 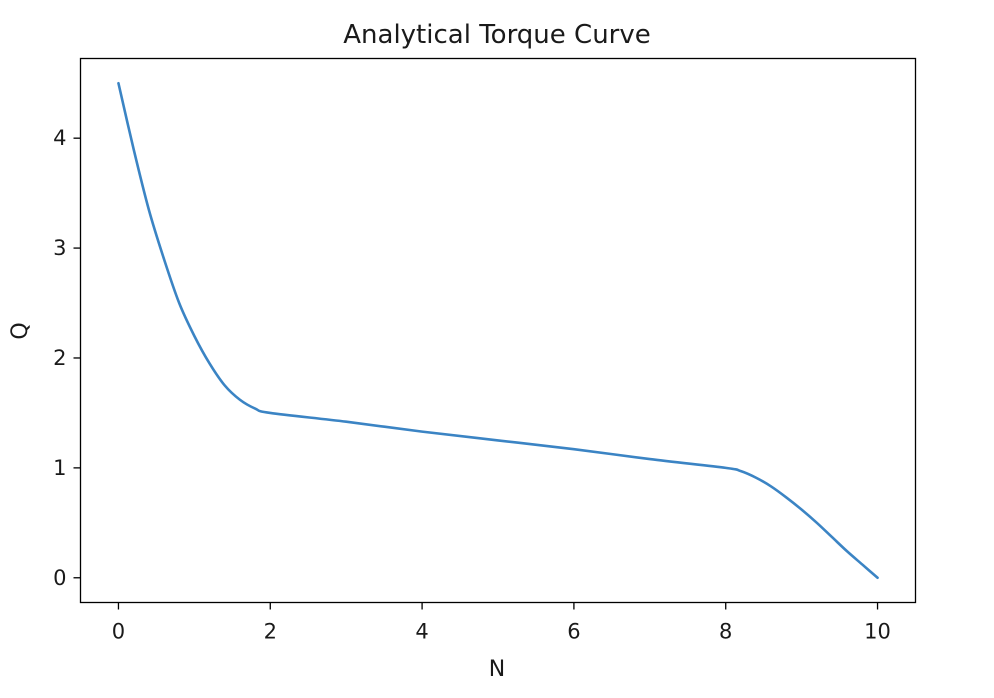 What do you see at coordinates (67, 358) in the screenshot?
I see `y-axis-ticks: 0 1 2 3 4` at bounding box center [67, 358].